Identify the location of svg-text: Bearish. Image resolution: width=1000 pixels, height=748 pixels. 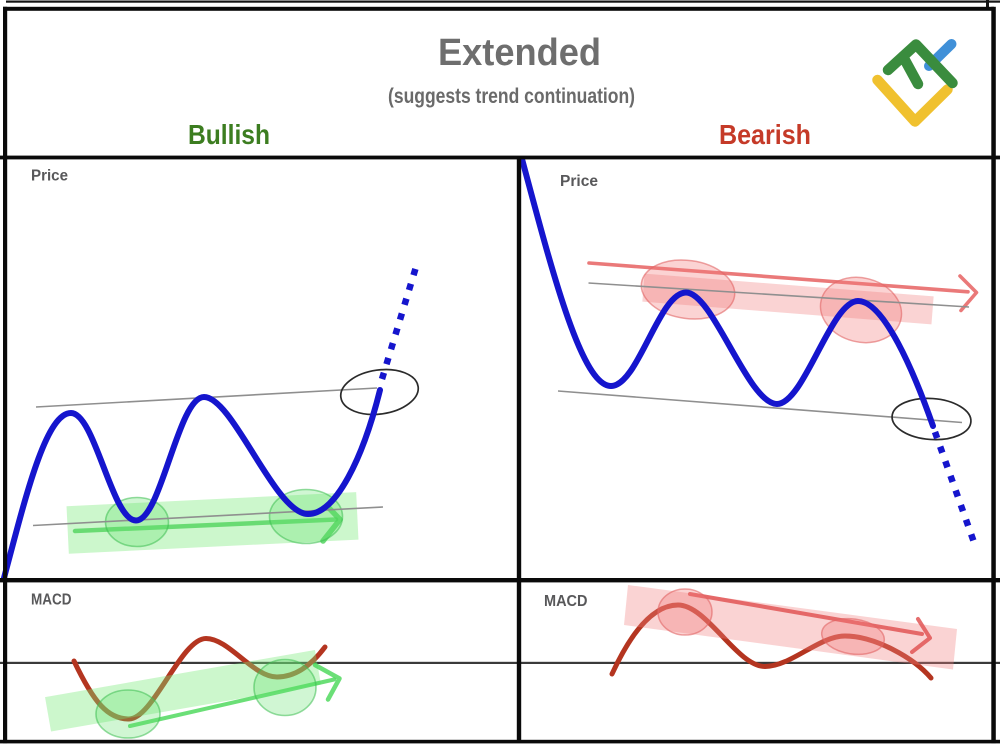
(765, 134).